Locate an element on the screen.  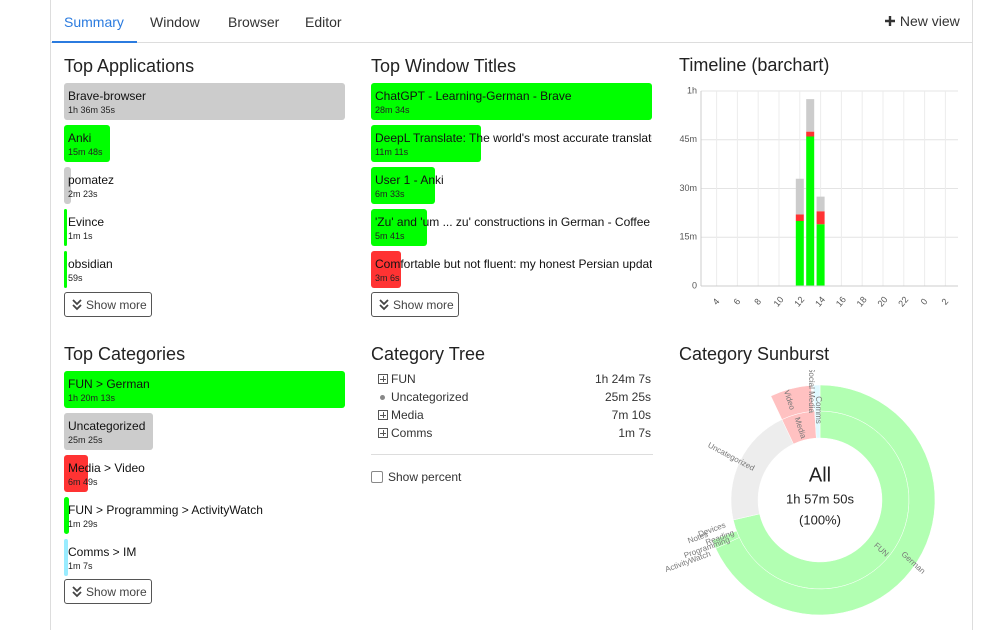
tab: Browser is located at coordinates (254, 22).